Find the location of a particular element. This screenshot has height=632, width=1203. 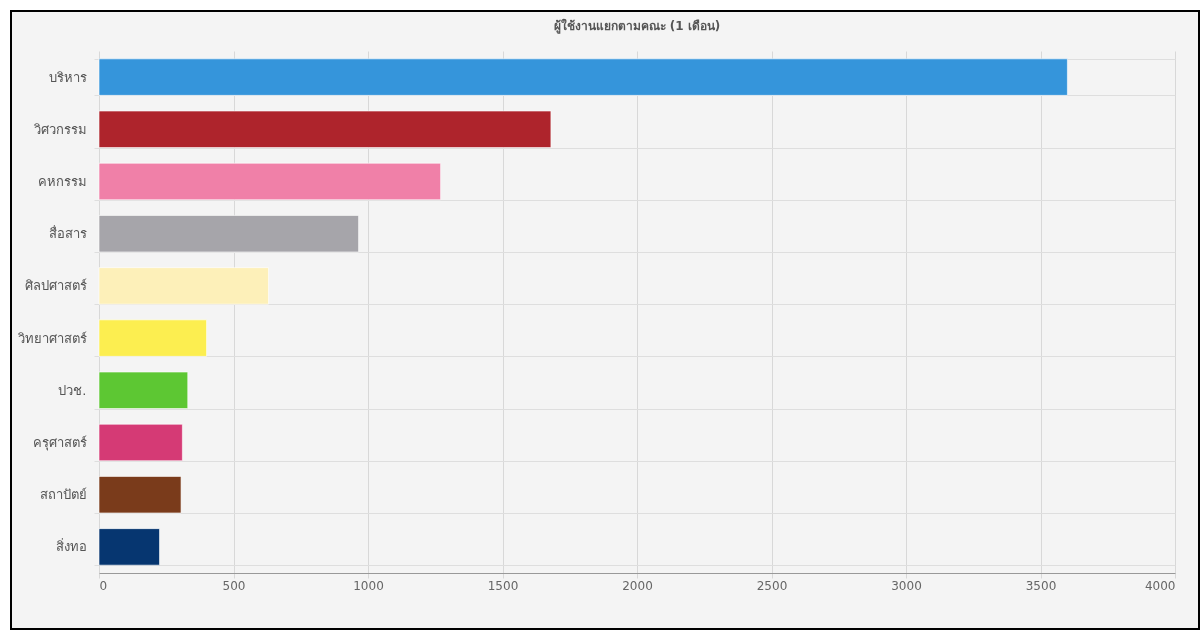

y-tick-label: ปวช. is located at coordinates (72, 390).